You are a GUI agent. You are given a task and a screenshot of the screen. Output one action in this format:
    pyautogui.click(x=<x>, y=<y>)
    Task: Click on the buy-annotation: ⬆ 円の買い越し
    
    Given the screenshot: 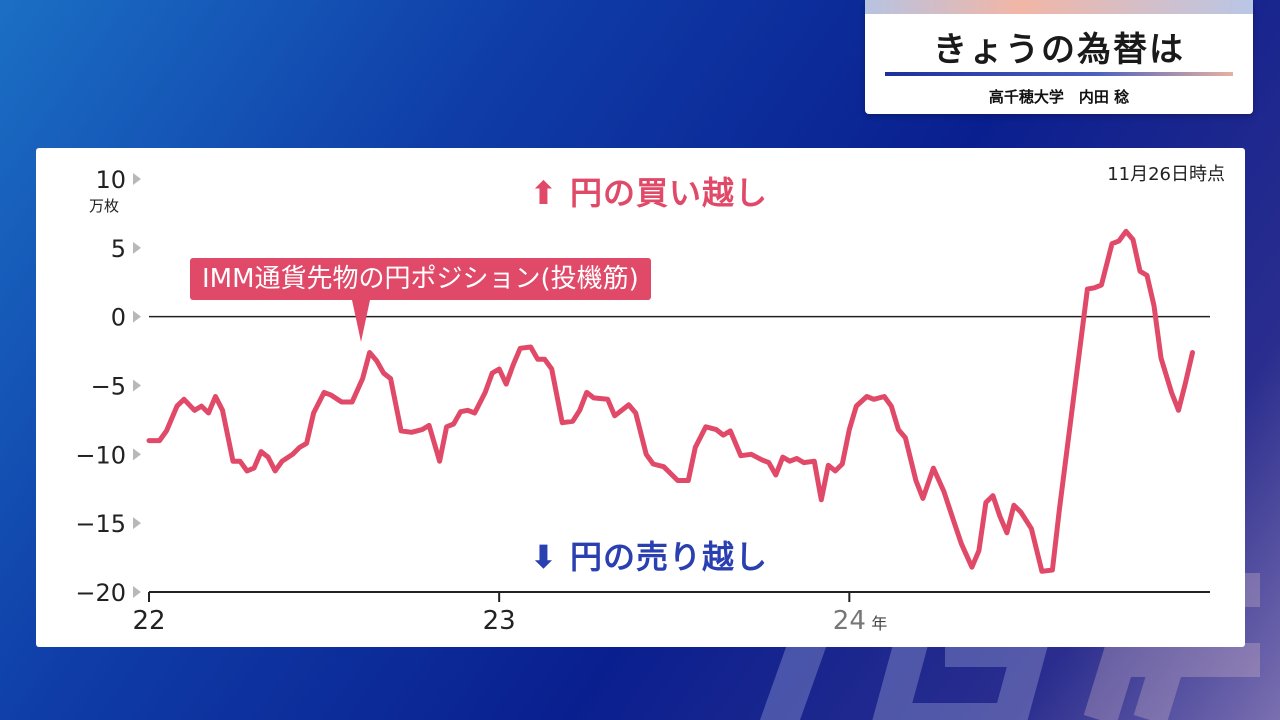 What is the action you would take?
    pyautogui.click(x=649, y=191)
    